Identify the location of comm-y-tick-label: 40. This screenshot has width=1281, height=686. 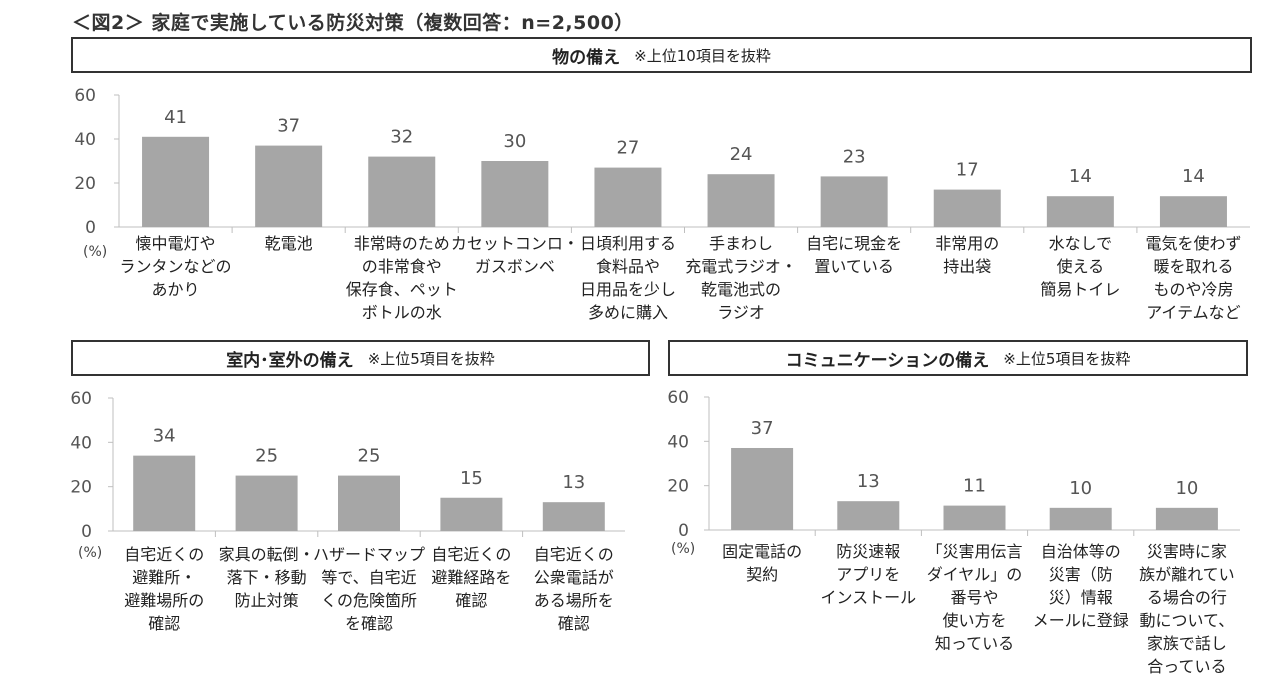
(678, 442).